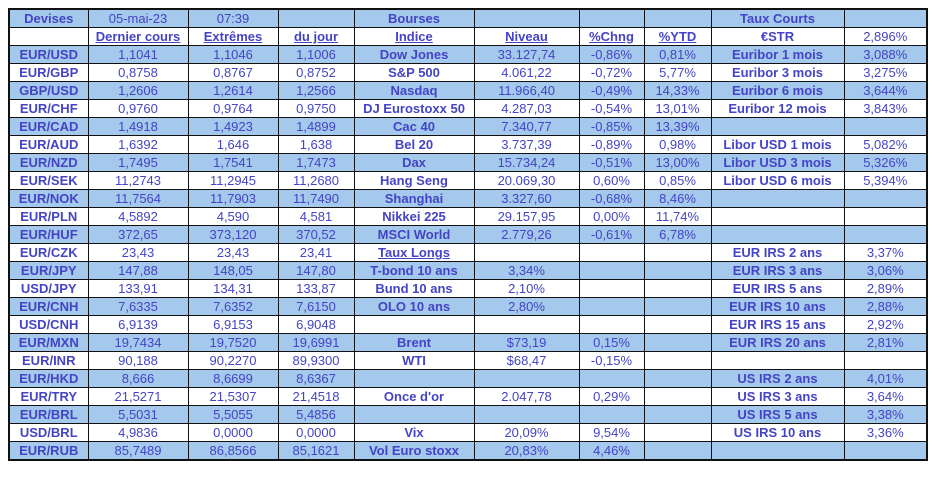 This screenshot has height=492, width=932. Describe the element at coordinates (233, 288) in the screenshot. I see `fx-extremes-value: 134,31` at that location.